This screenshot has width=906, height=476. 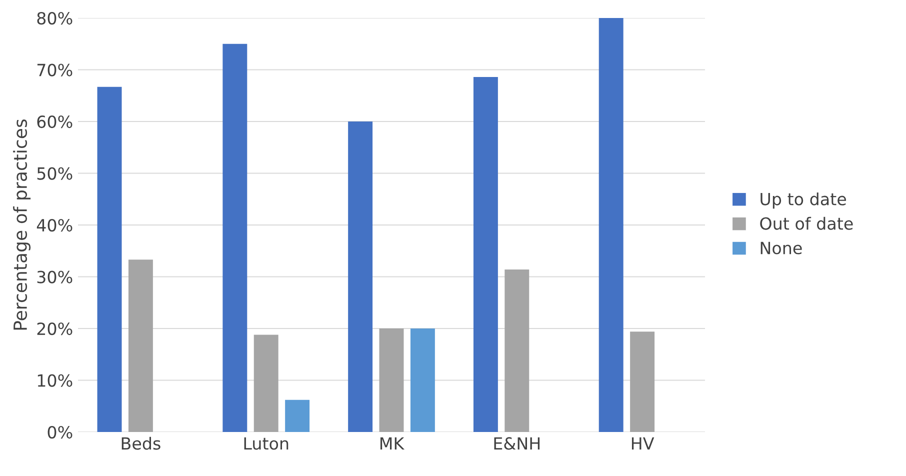 I want to click on y-tick-label: 80%, so click(x=54, y=18).